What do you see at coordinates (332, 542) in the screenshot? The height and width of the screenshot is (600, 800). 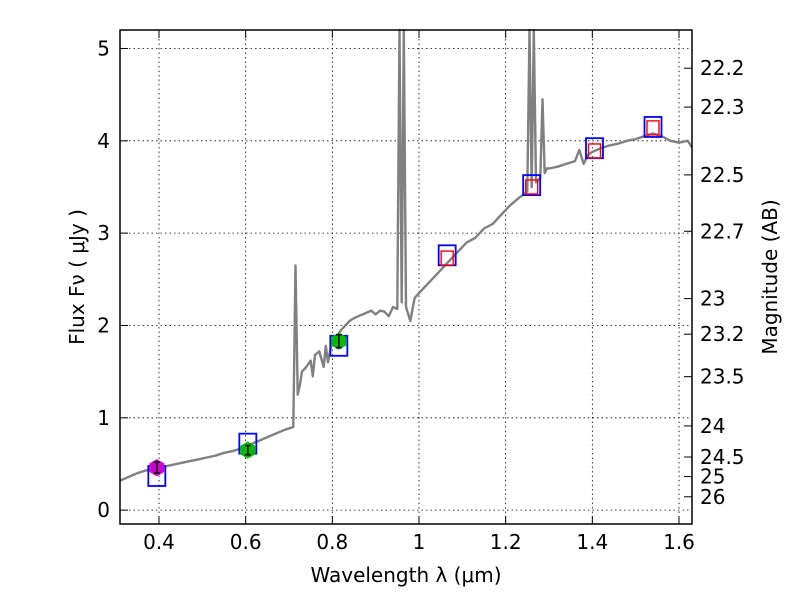 I see `x-tick-label: 0.8` at bounding box center [332, 542].